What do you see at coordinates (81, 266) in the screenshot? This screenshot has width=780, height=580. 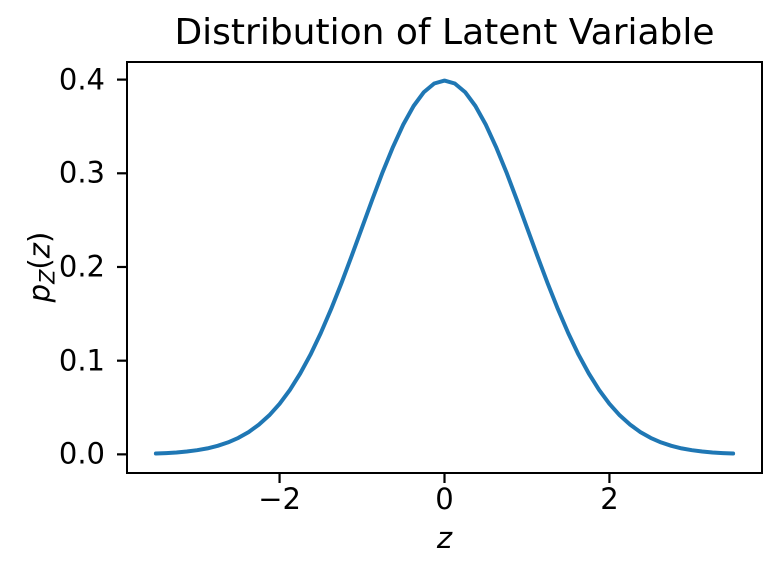 I see `y-tick-label: 0.2` at bounding box center [81, 266].